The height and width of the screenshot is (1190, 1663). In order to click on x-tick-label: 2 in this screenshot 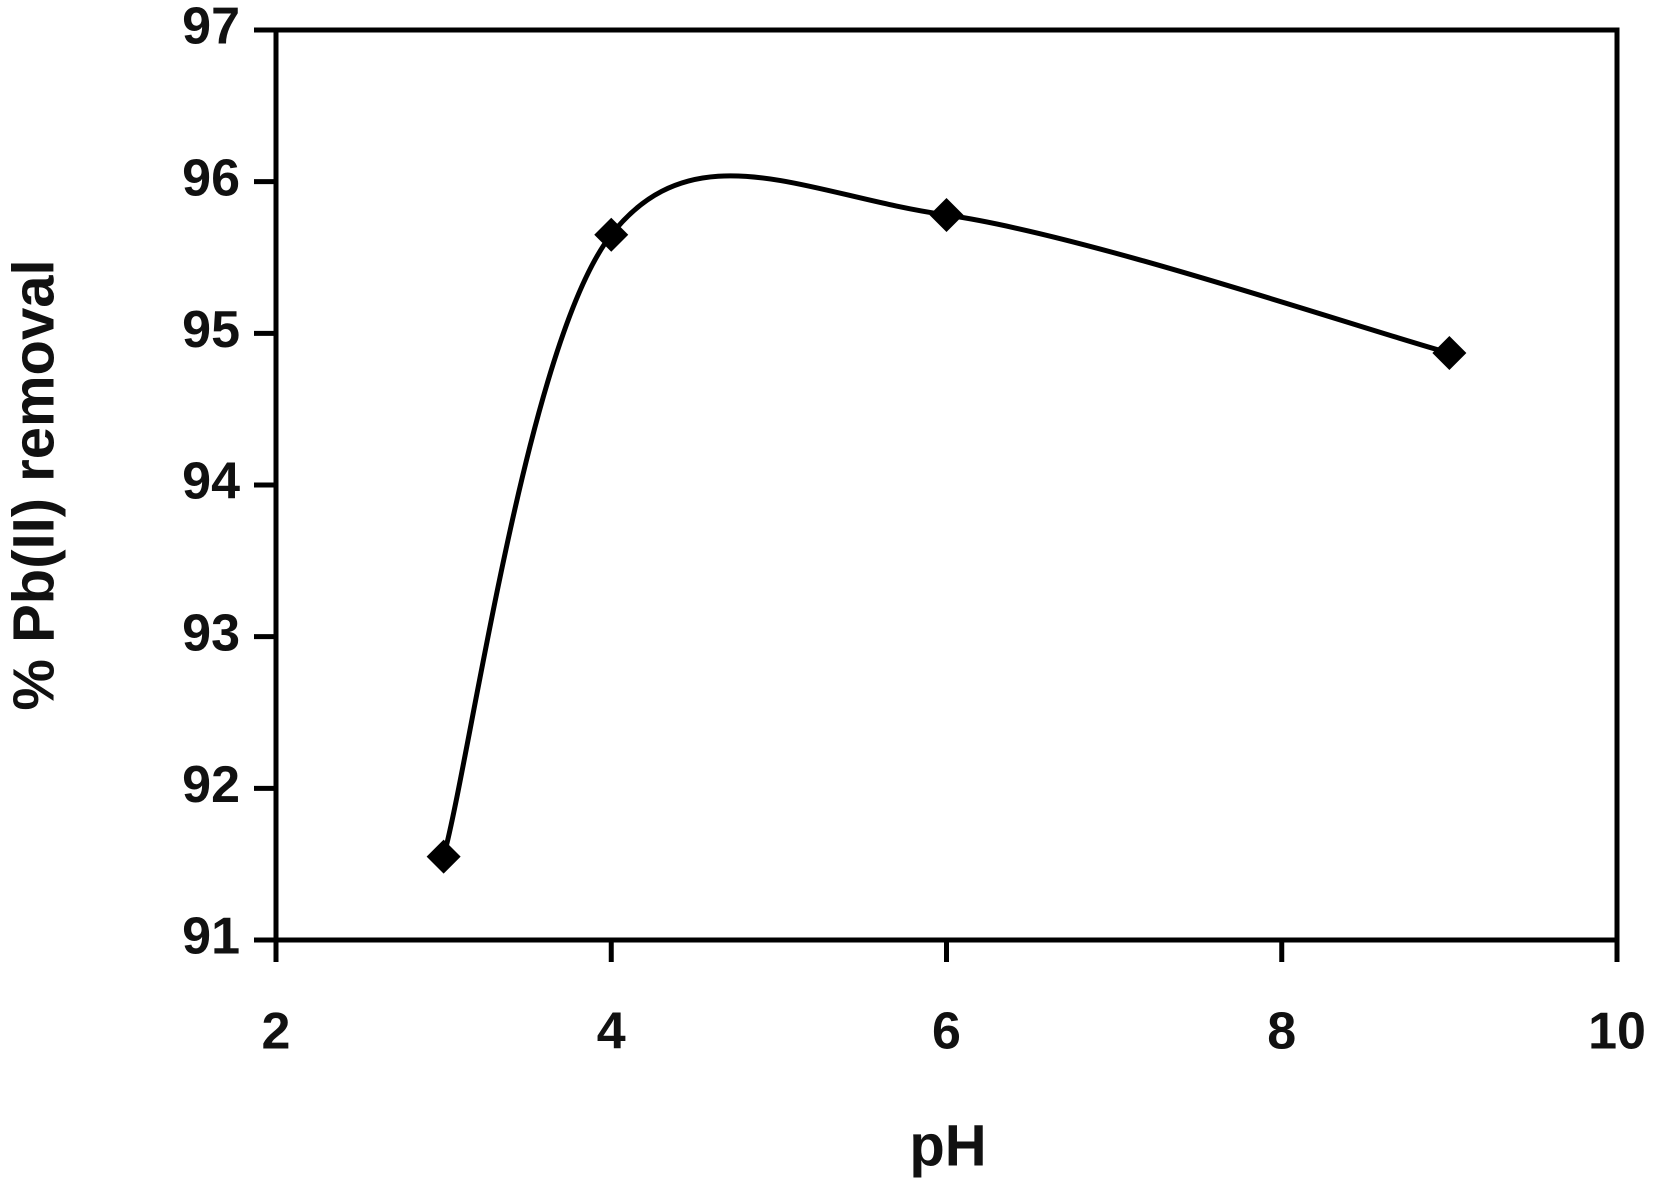, I will do `click(276, 1032)`.